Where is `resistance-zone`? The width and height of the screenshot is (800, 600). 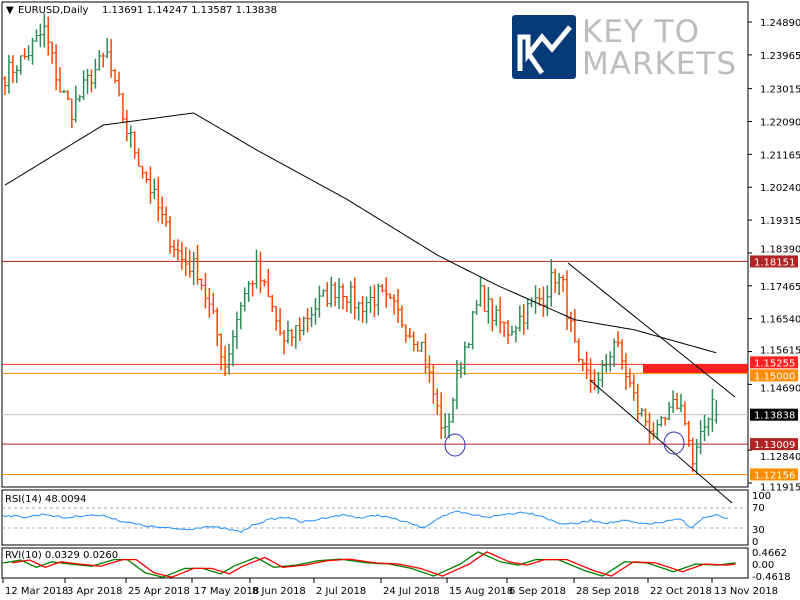
resistance-zone is located at coordinates (695, 369).